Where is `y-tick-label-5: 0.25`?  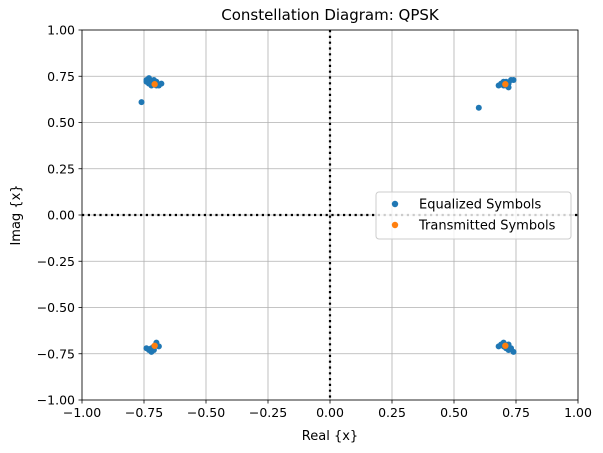
y-tick-label-5: 0.25 is located at coordinates (61, 168).